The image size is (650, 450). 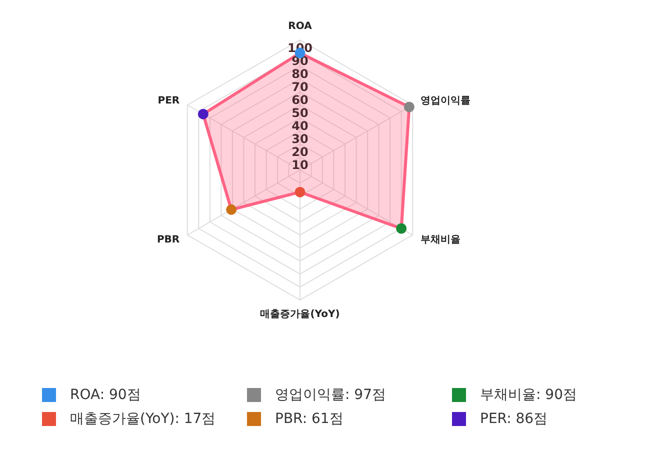 I want to click on text: 매출증가율(YoY): 17점, so click(x=143, y=419).